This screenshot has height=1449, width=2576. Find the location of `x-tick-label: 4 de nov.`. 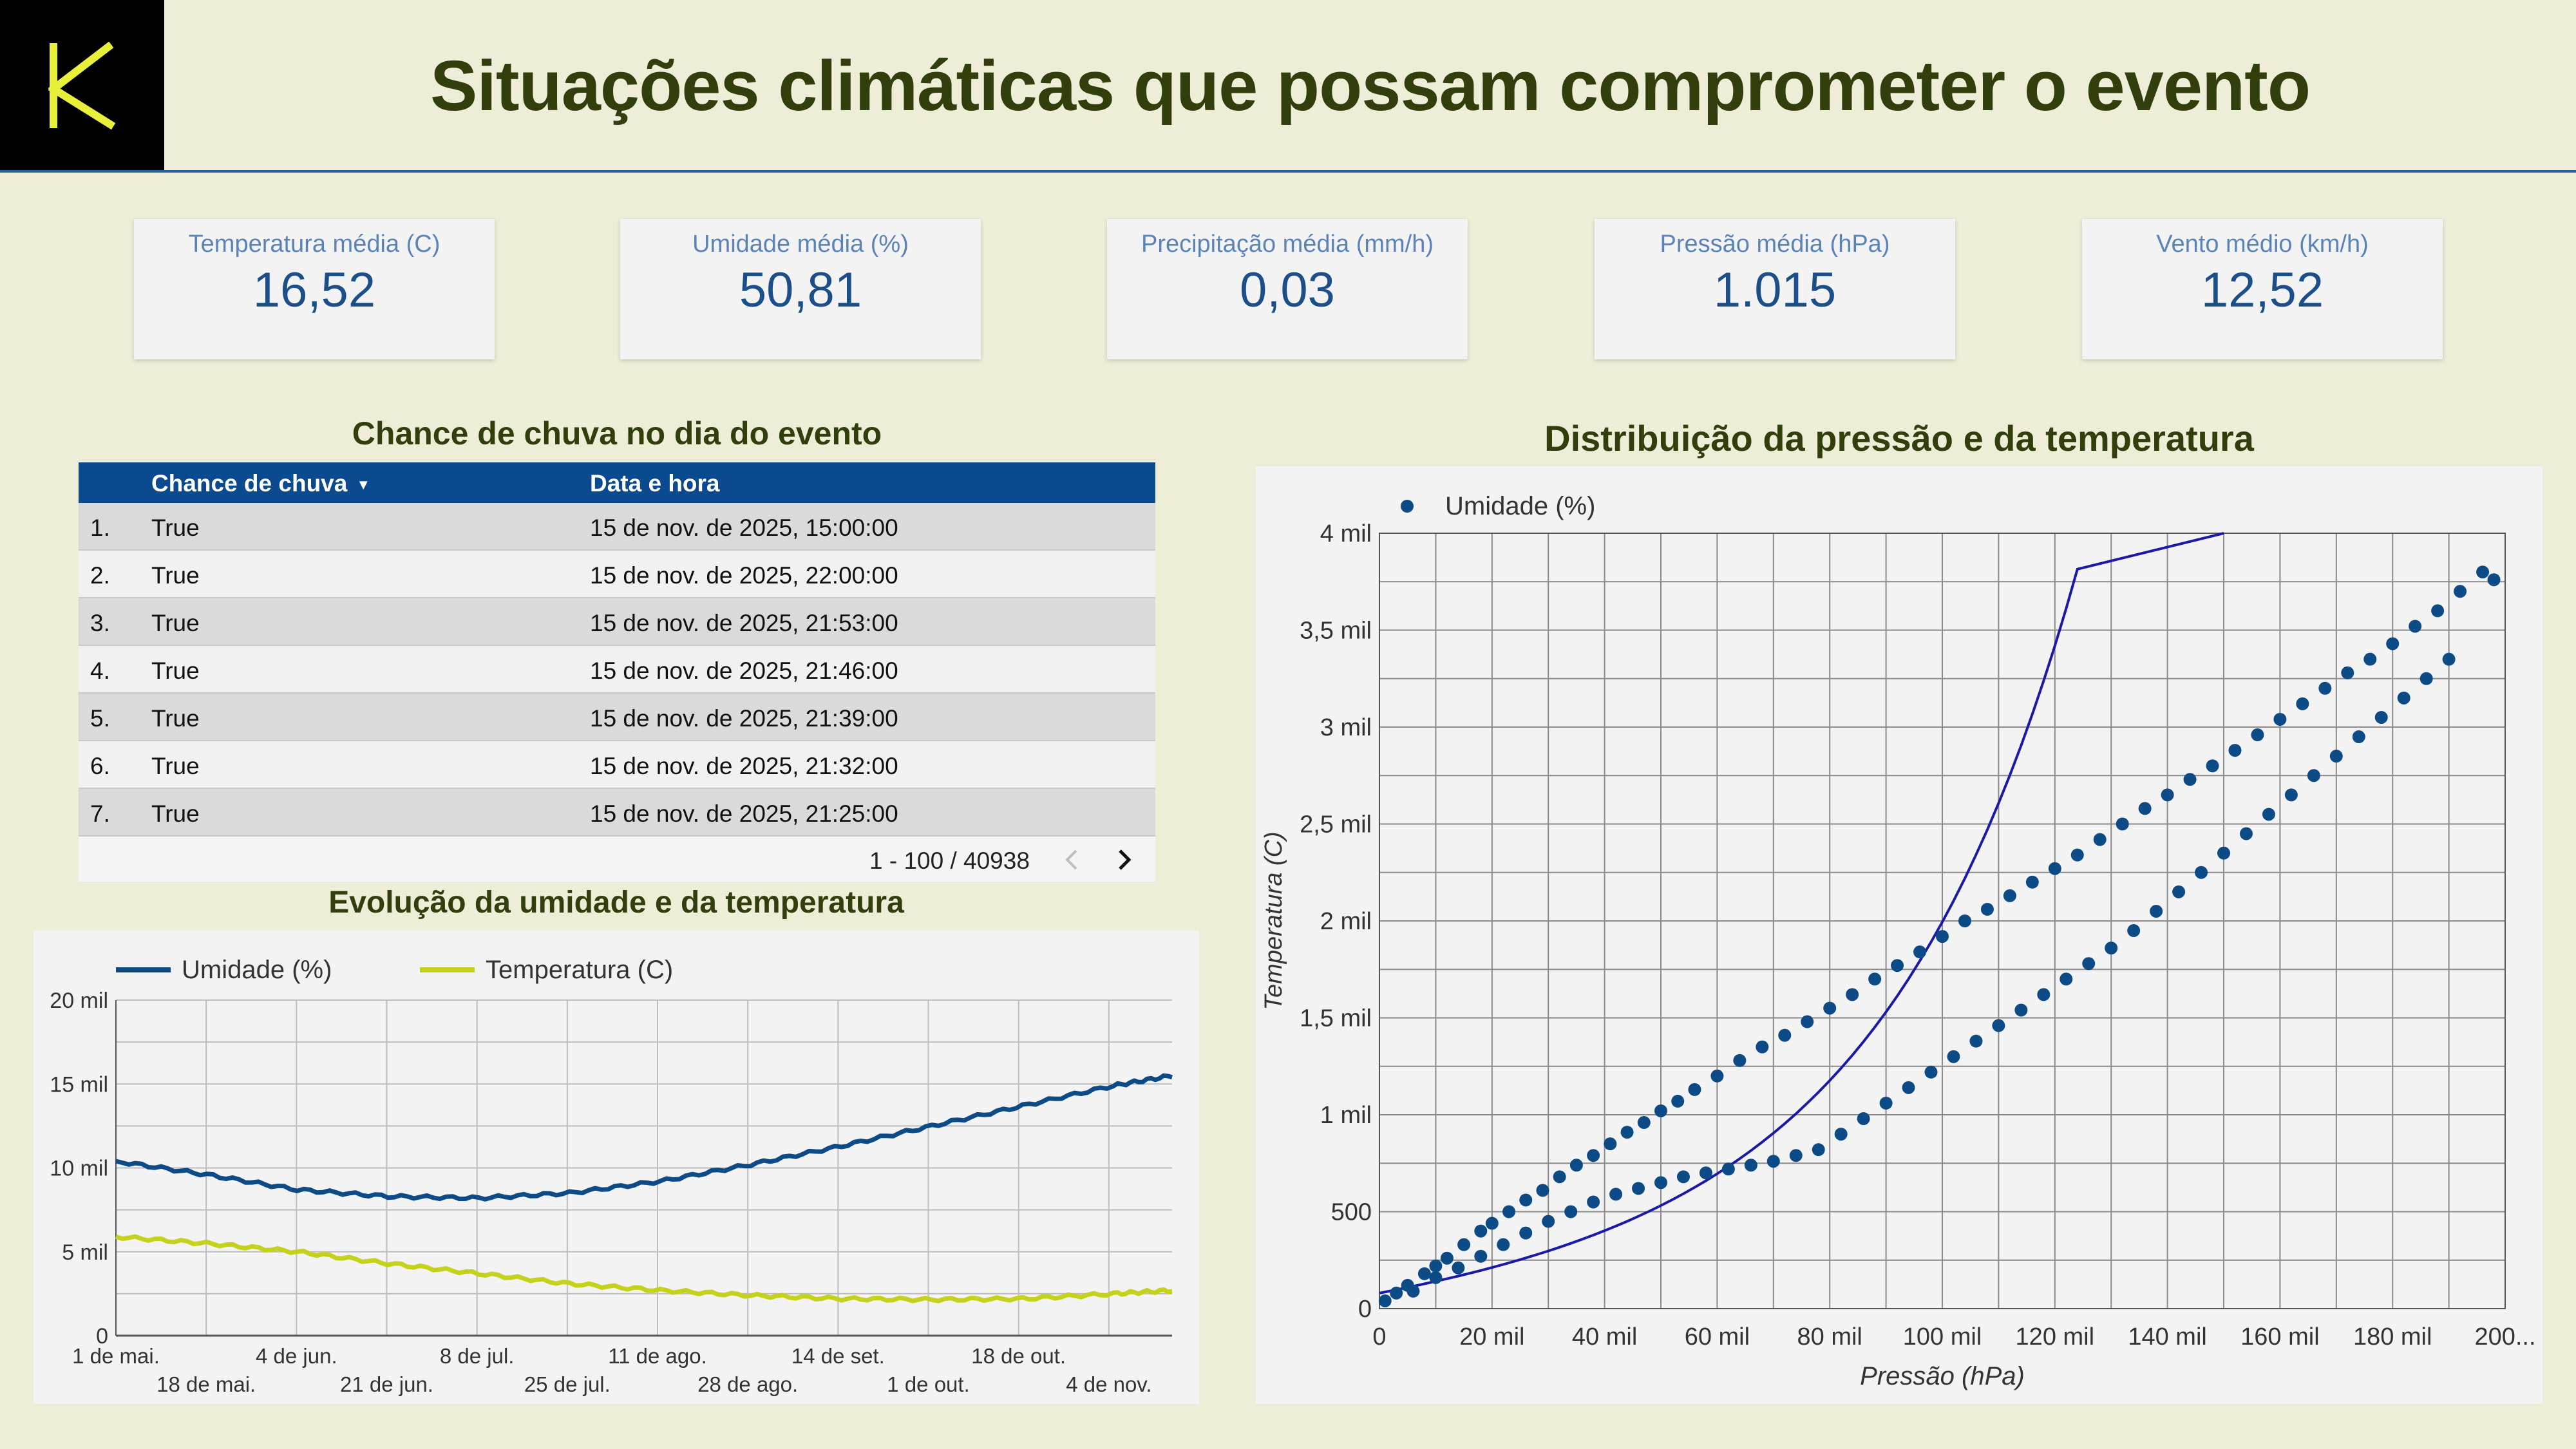

x-tick-label: 4 de nov. is located at coordinates (1108, 1384).